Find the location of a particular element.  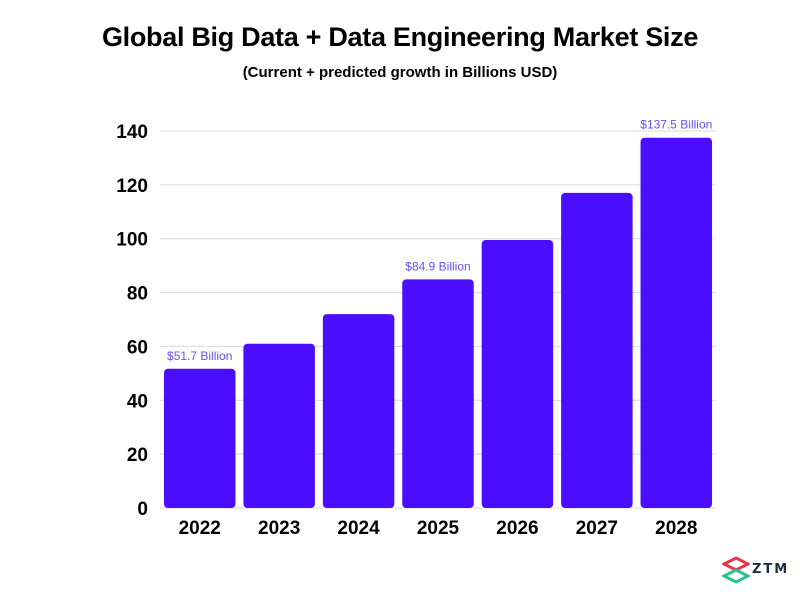

ztm-logo-icon is located at coordinates (736, 570).